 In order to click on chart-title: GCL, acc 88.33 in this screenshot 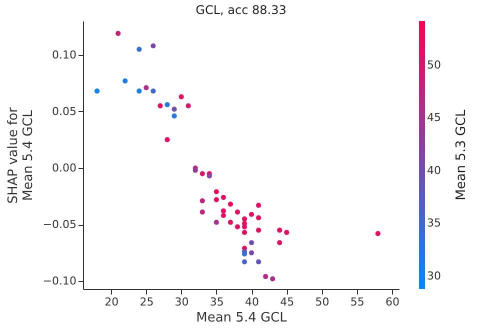, I will do `click(241, 10)`.